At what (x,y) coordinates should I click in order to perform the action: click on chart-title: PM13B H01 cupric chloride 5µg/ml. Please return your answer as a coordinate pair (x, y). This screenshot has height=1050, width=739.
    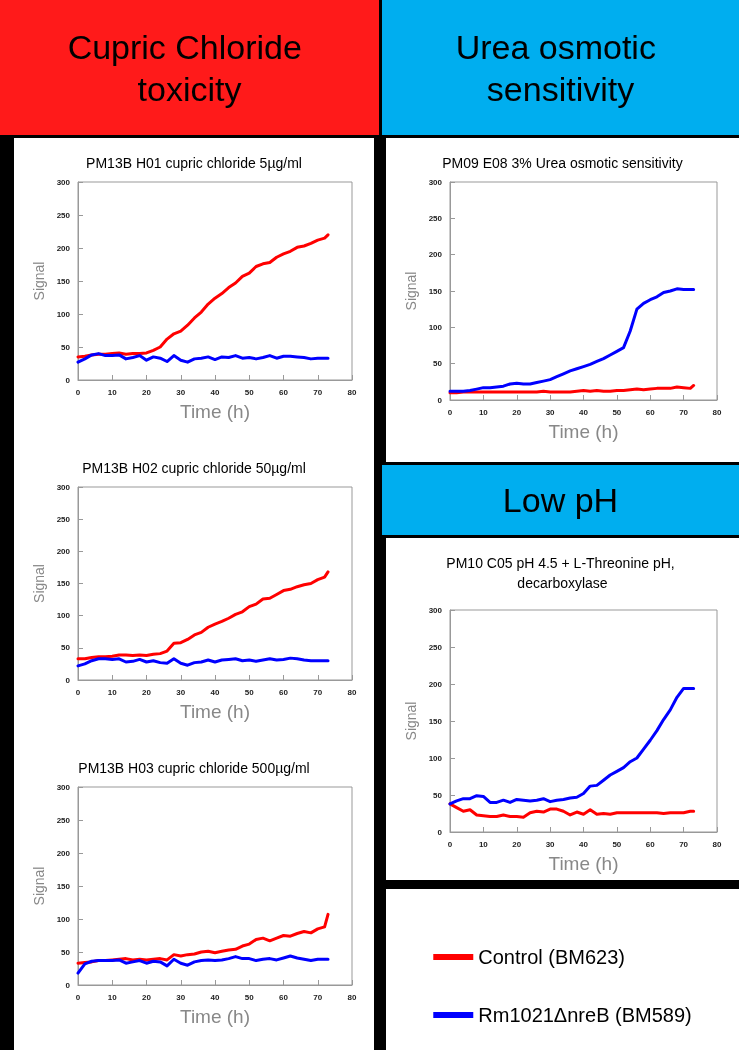
    Looking at the image, I should click on (194, 163).